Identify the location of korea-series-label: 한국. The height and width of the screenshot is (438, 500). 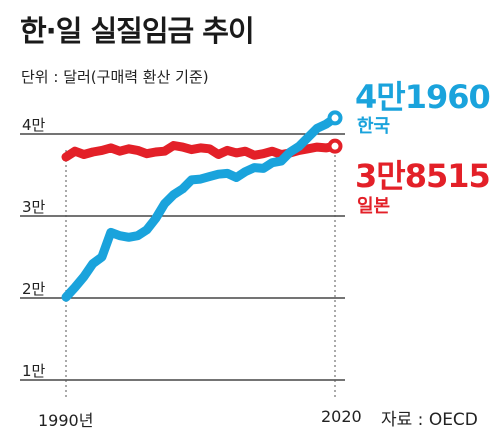
(374, 126).